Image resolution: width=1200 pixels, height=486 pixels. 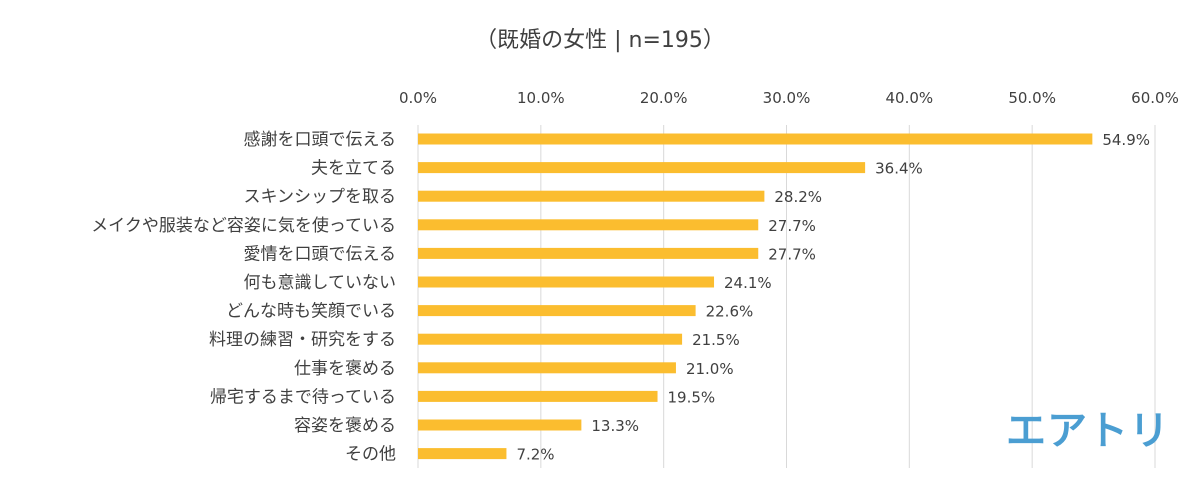 What do you see at coordinates (320, 254) in the screenshot?
I see `category-label: 愛情を口頭で伝える` at bounding box center [320, 254].